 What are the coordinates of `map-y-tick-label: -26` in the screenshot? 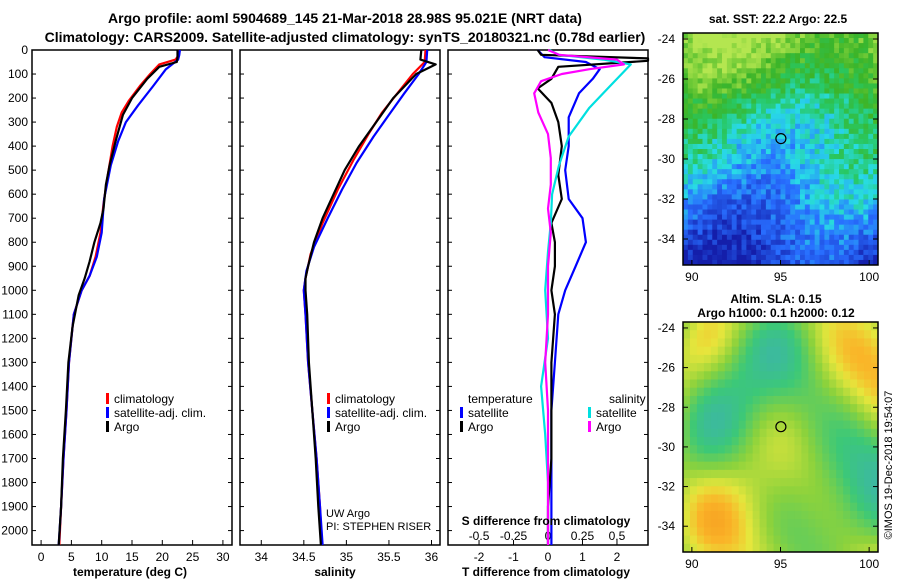 It's located at (667, 368).